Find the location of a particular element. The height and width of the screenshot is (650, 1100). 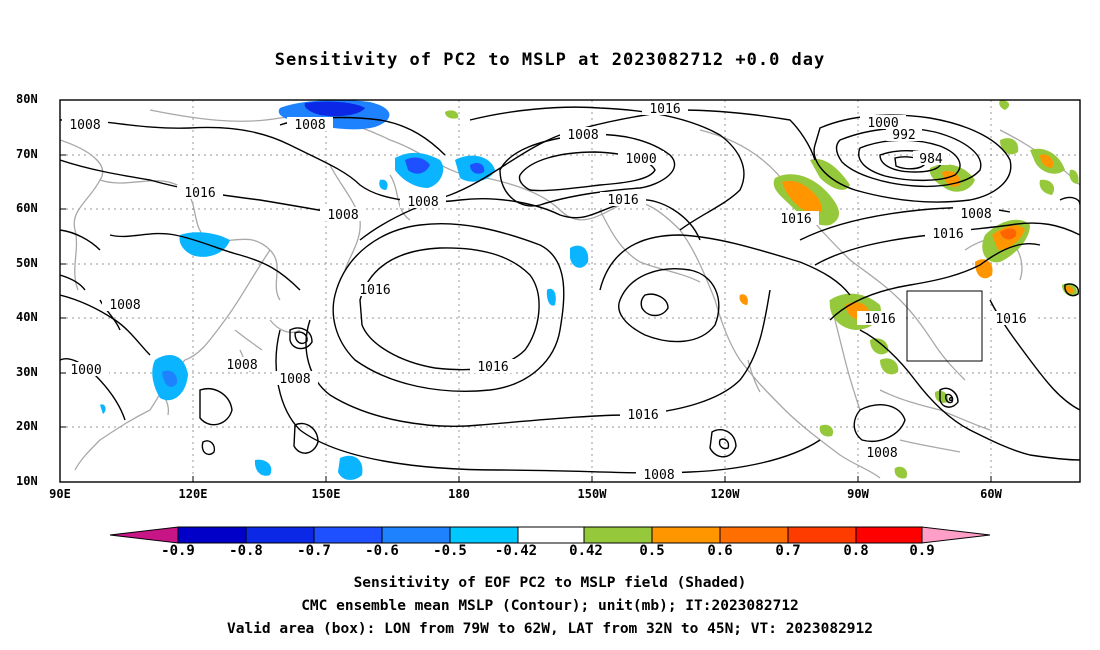

colorbar-label: -0.6 is located at coordinates (382, 551).